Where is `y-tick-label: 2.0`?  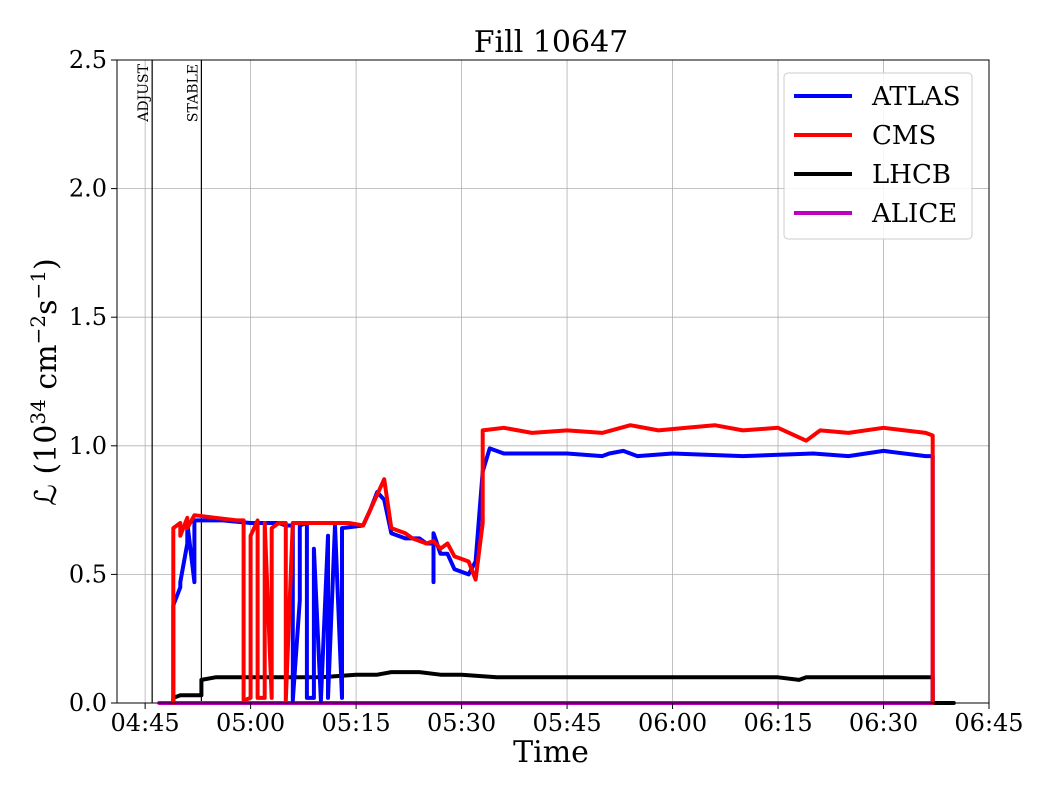 y-tick-label: 2.0 is located at coordinates (88, 189).